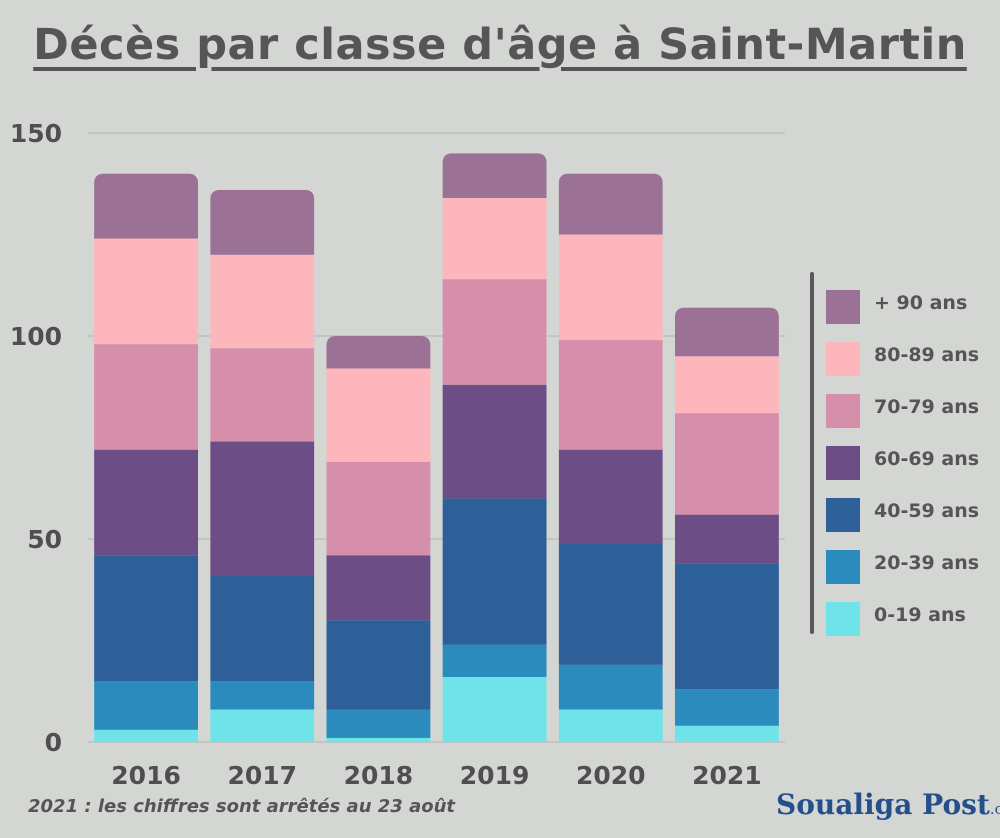 The height and width of the screenshot is (838, 1000). I want to click on legend-label: 0-19 ans, so click(920, 615).